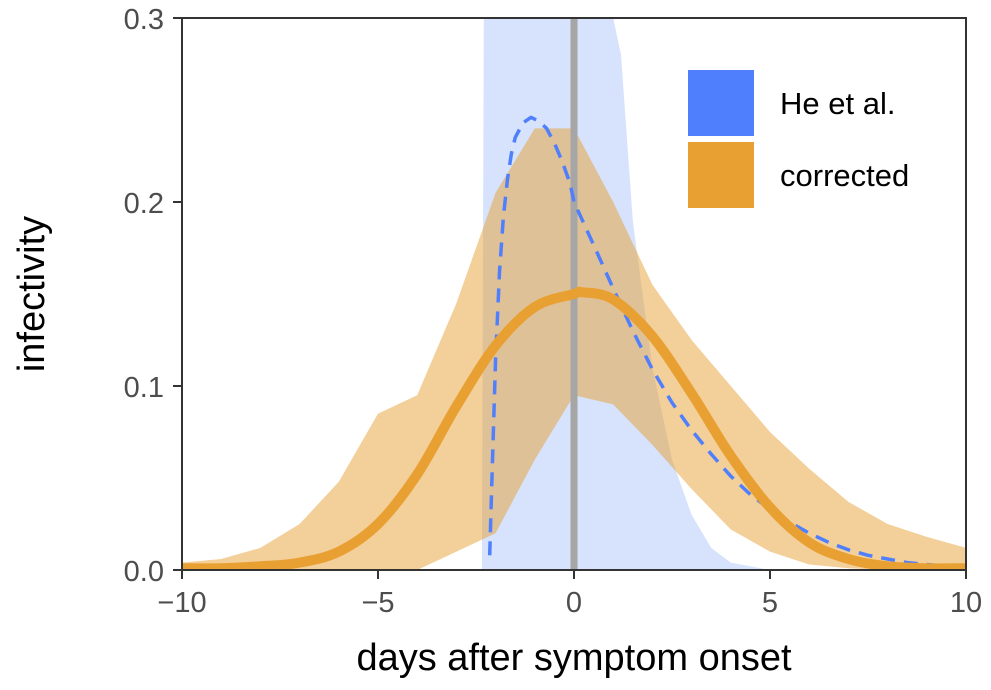 The width and height of the screenshot is (991, 690). What do you see at coordinates (144, 204) in the screenshot?
I see `y-tick-label: 0.2` at bounding box center [144, 204].